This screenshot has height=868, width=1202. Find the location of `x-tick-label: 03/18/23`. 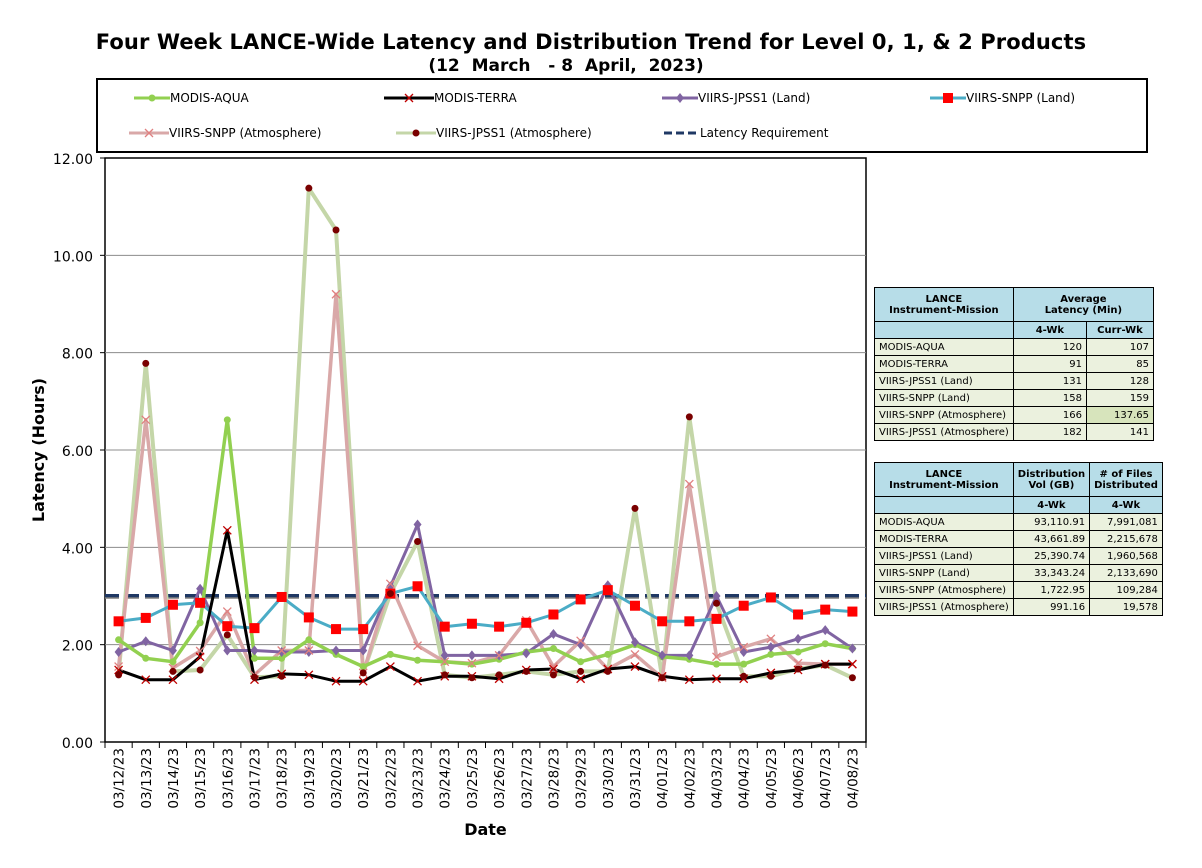

x-tick-label: 03/18/23 is located at coordinates (283, 778).